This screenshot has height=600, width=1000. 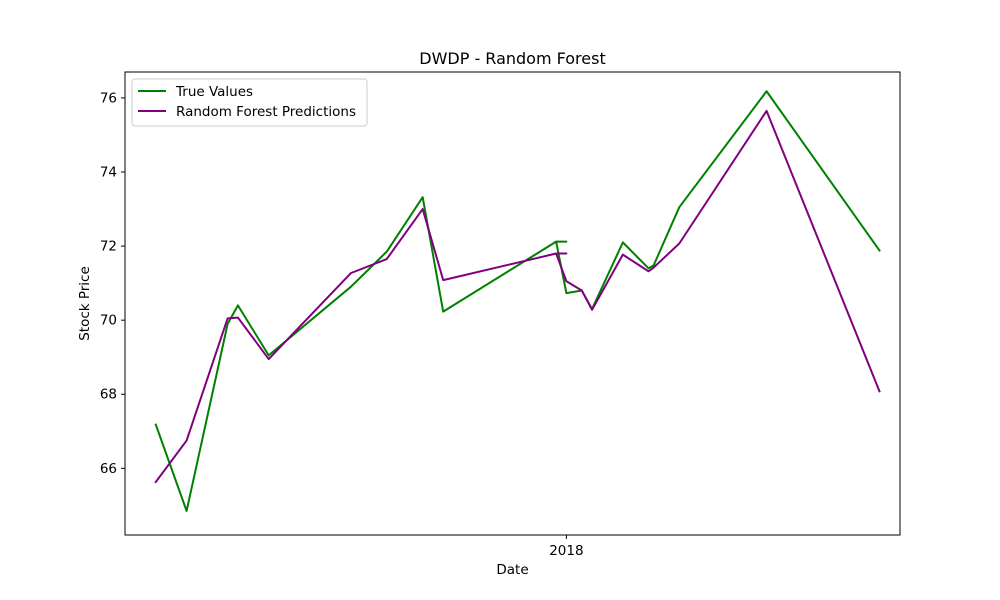 What do you see at coordinates (108, 98) in the screenshot?
I see `y-tick-label: 76` at bounding box center [108, 98].